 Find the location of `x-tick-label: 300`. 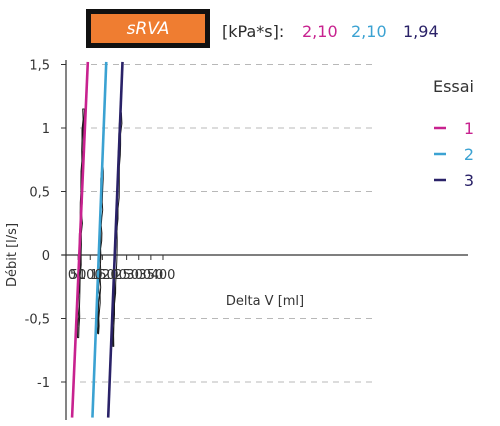

x-tick-label: 300 is located at coordinates (138, 275).